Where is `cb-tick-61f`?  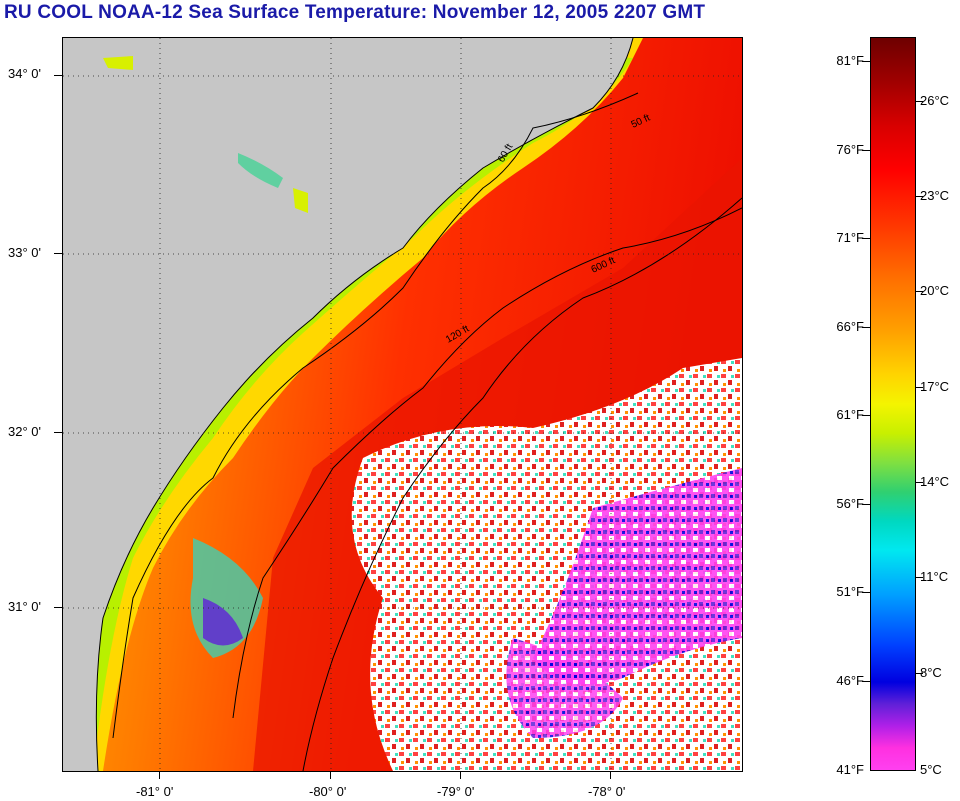
cb-tick-61f is located at coordinates (866, 415).